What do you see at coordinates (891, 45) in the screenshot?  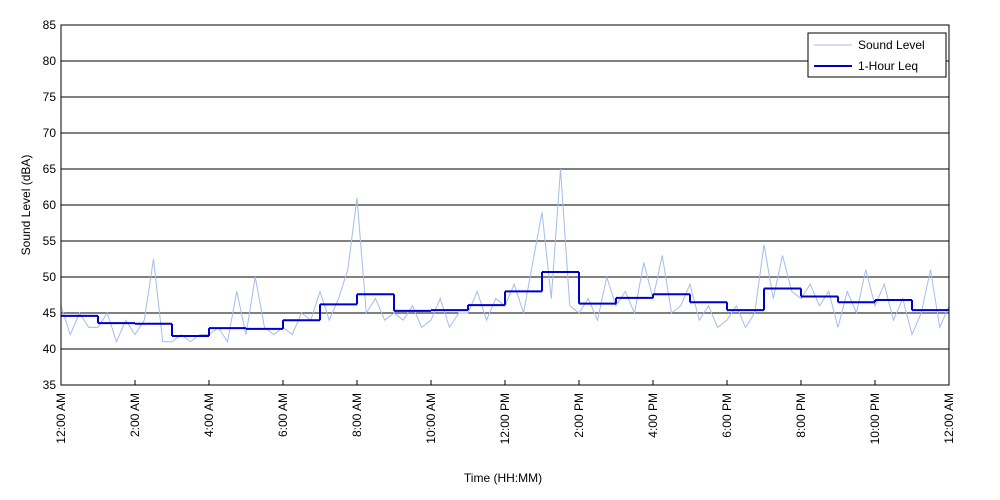 I see `legend-label: Sound Level` at bounding box center [891, 45].